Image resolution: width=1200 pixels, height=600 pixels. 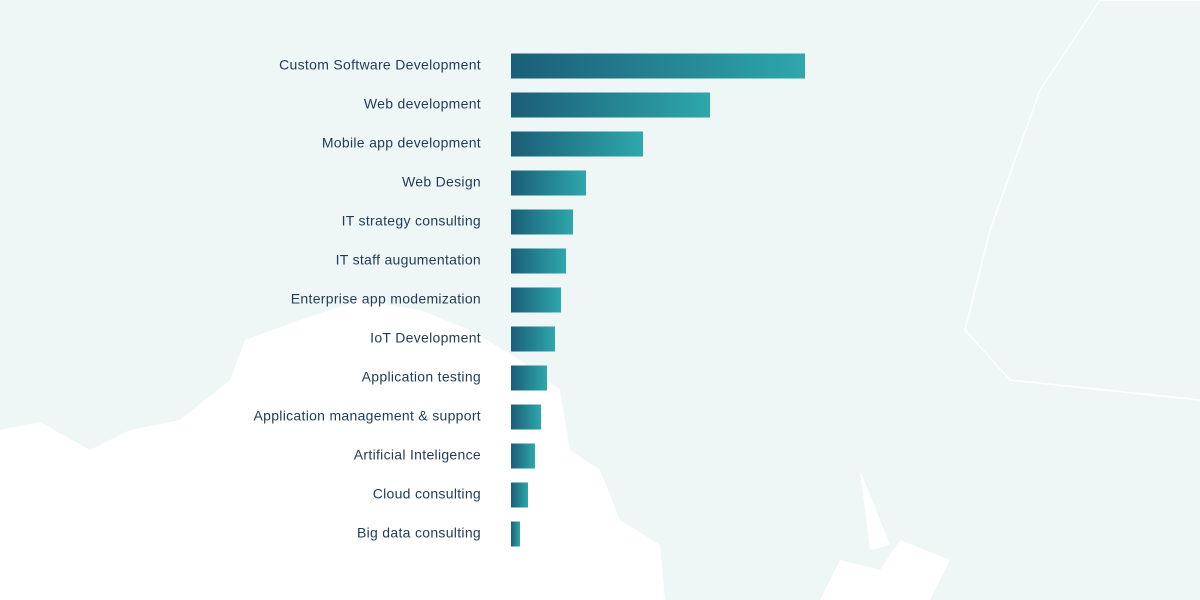 What do you see at coordinates (408, 260) in the screenshot?
I see `category-label: IT staff augumentation` at bounding box center [408, 260].